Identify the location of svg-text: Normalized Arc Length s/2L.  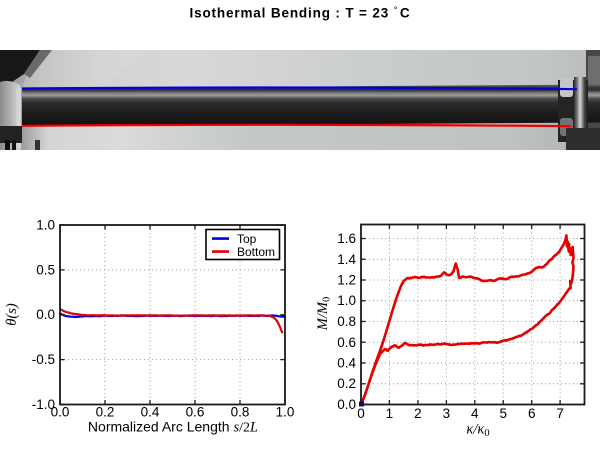
(173, 427).